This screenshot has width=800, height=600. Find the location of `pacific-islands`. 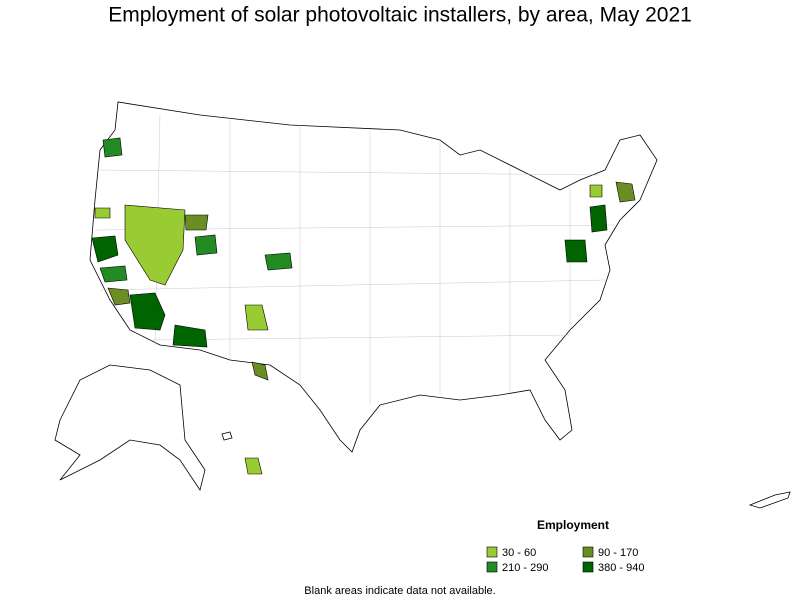

pacific-islands is located at coordinates (769, 500).